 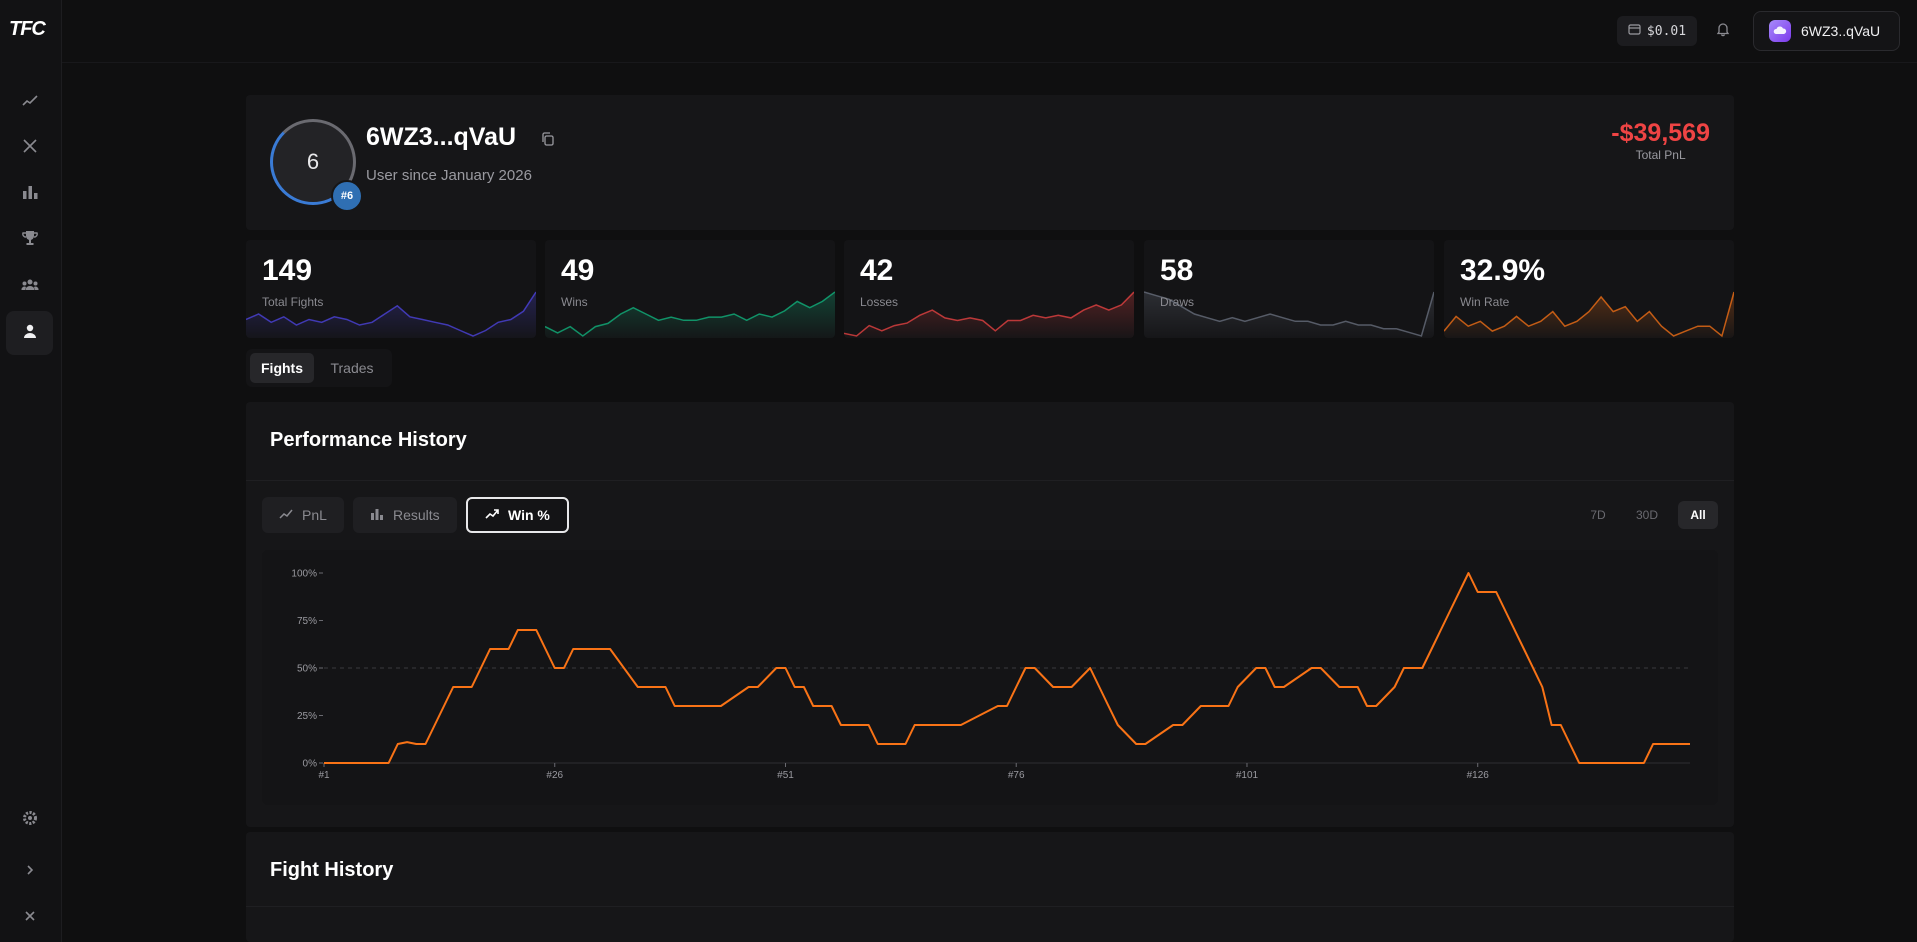 What do you see at coordinates (1589, 289) in the screenshot?
I see `stat-card-win-rate: 32.9% Win Rate` at bounding box center [1589, 289].